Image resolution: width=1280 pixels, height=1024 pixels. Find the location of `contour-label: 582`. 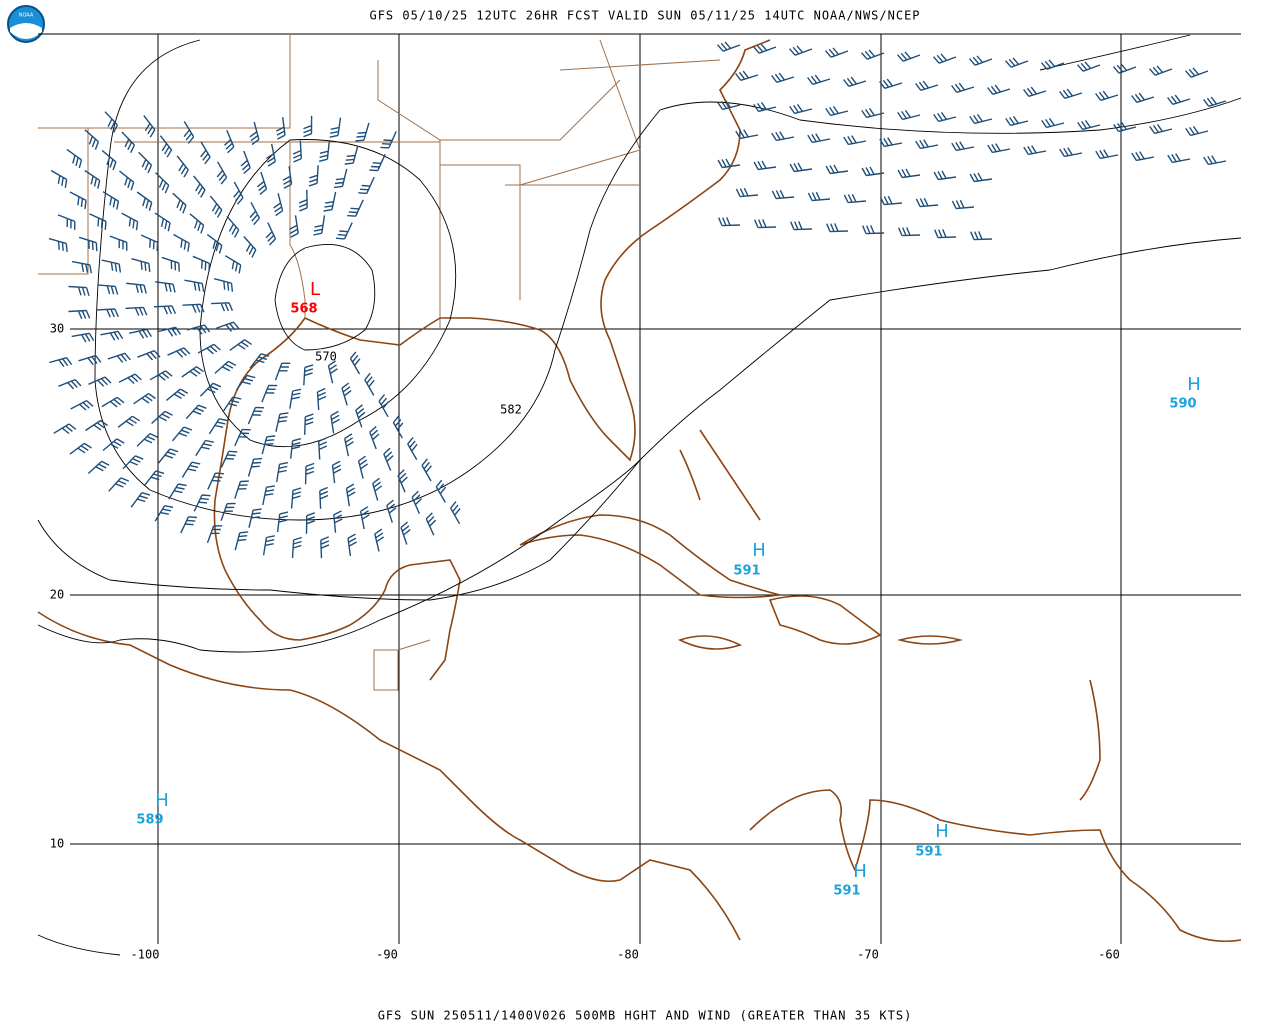

contour-label: 582 is located at coordinates (511, 410).